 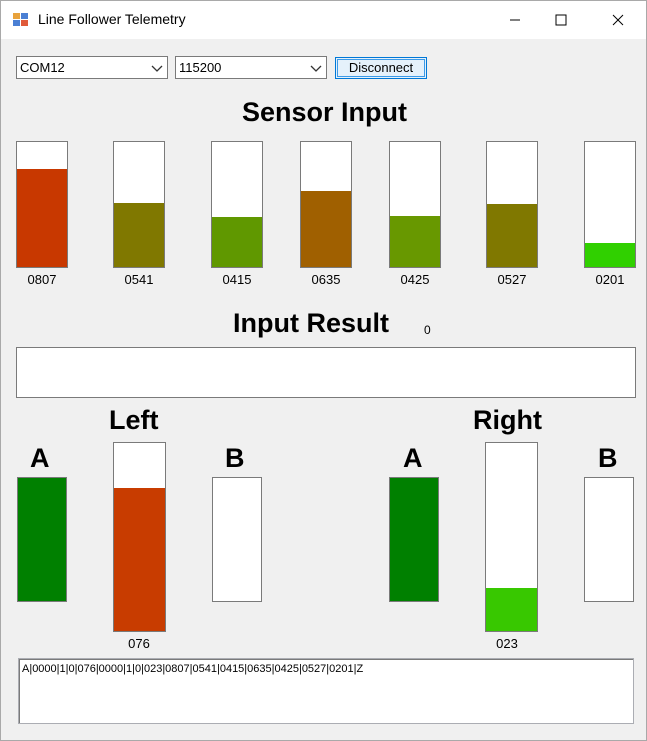 I want to click on input-result-display, so click(x=326, y=372).